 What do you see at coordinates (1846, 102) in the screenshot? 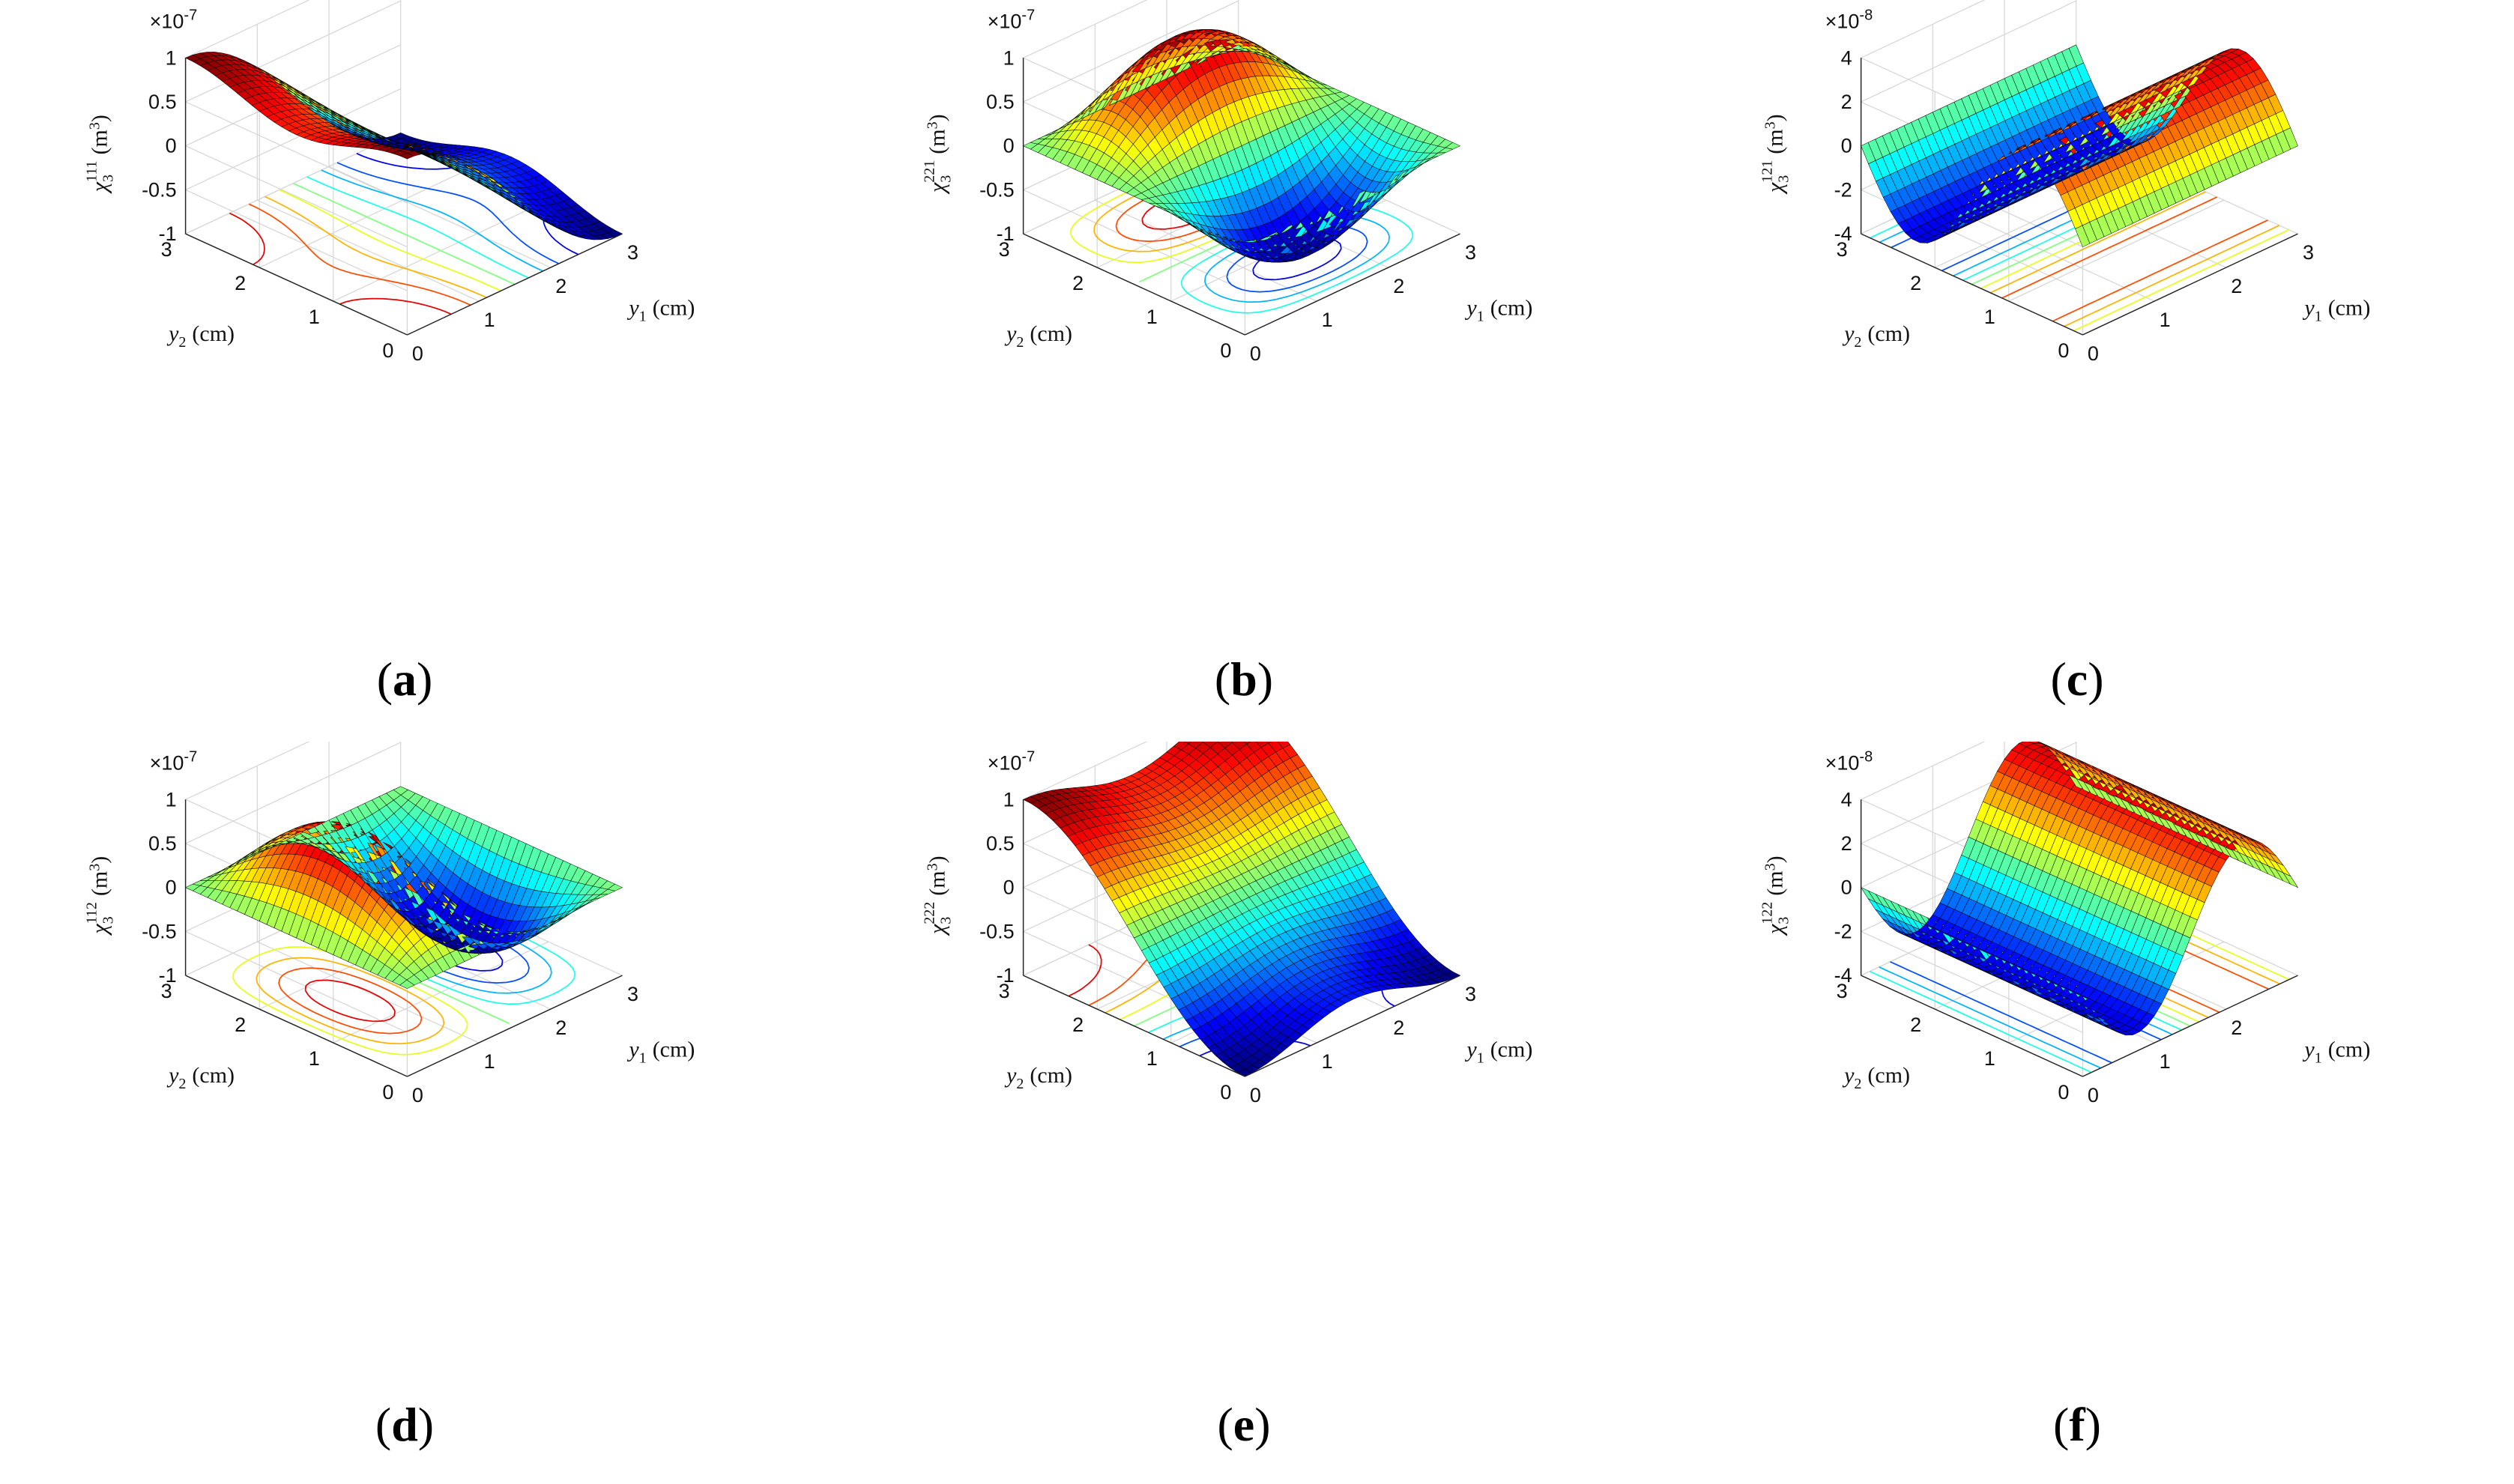
I see `z-tick-label: 2` at bounding box center [1846, 102].